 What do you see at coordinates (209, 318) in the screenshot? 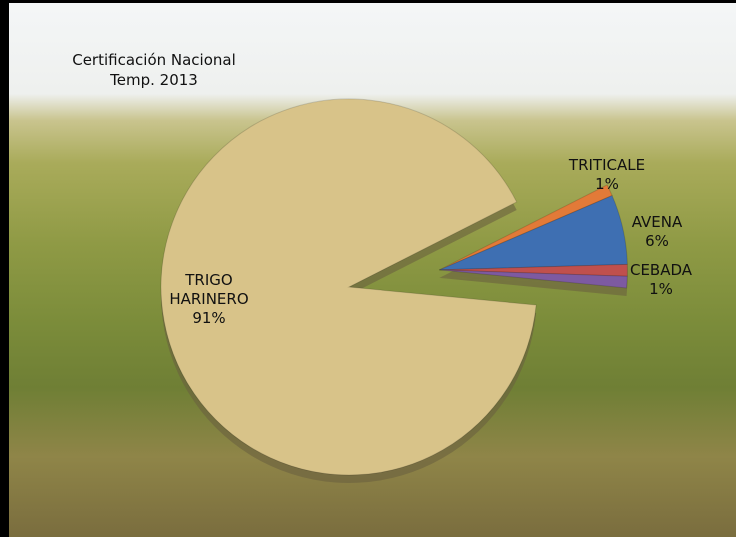
I see `slice-value-label: 91%` at bounding box center [209, 318].